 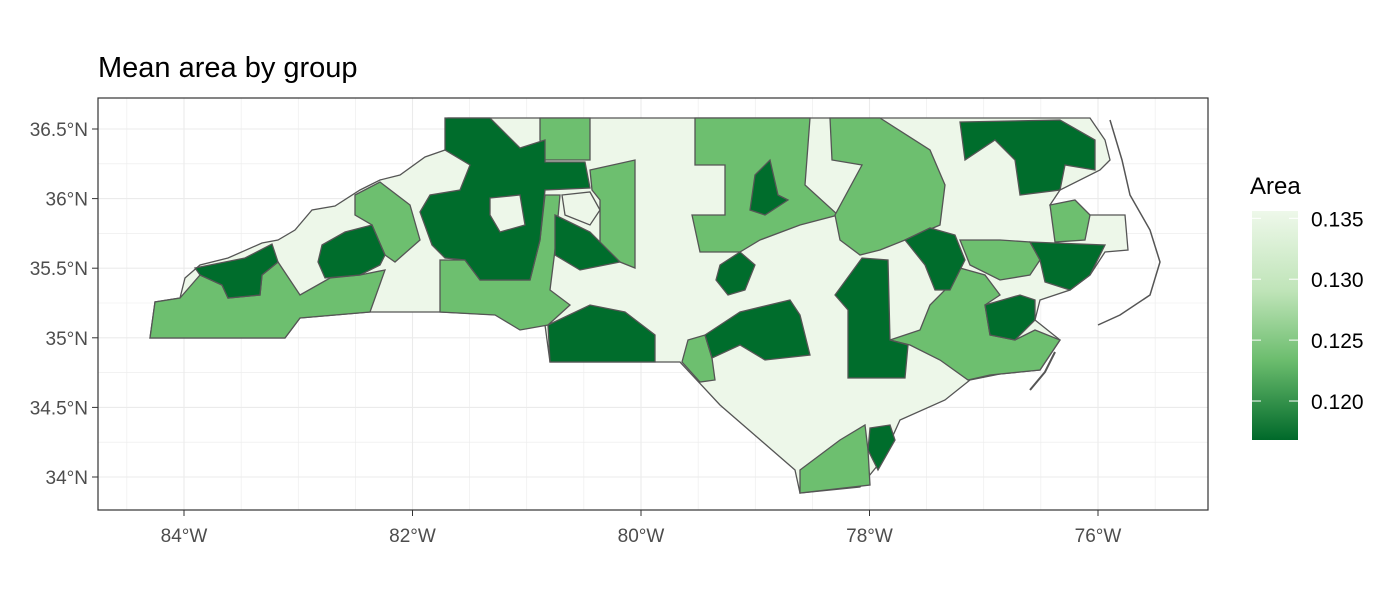 I want to click on x-tick-label: 84°W, so click(x=184, y=536).